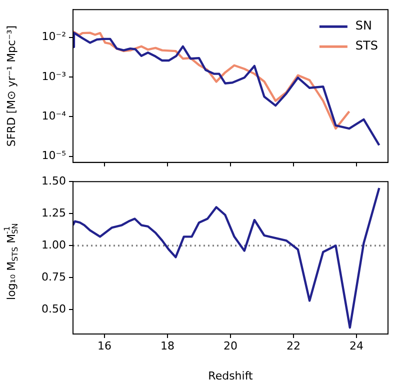  Describe the element at coordinates (105, 345) in the screenshot. I see `x-tick-label: 16` at that location.